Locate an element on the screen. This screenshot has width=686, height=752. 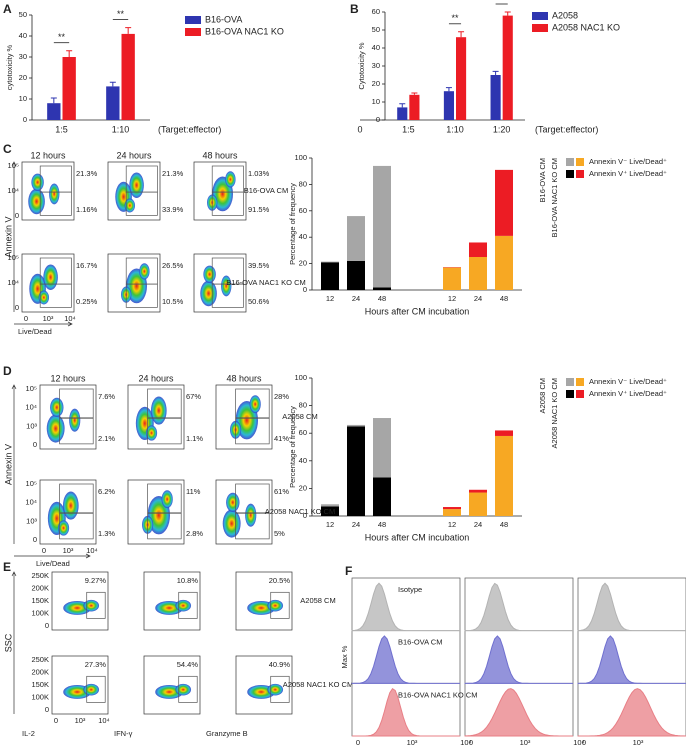
curve-label: Isotype is located at coordinates (410, 589).